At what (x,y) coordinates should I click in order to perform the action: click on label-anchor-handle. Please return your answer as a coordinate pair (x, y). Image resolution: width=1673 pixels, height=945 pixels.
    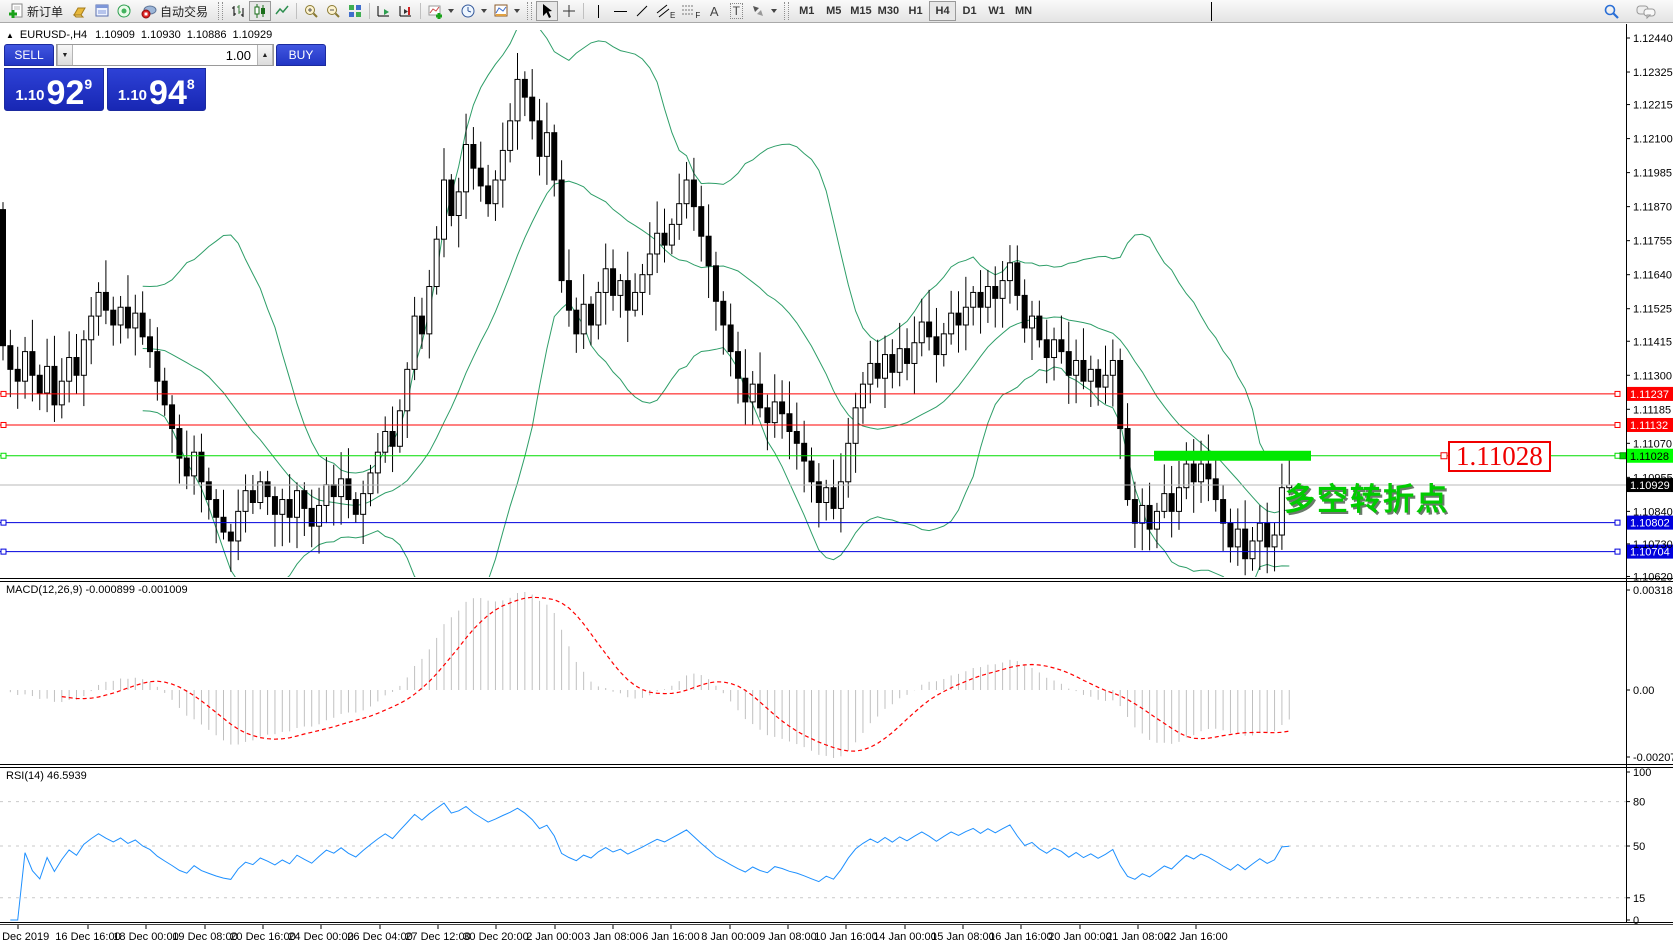
    Looking at the image, I should click on (1444, 456).